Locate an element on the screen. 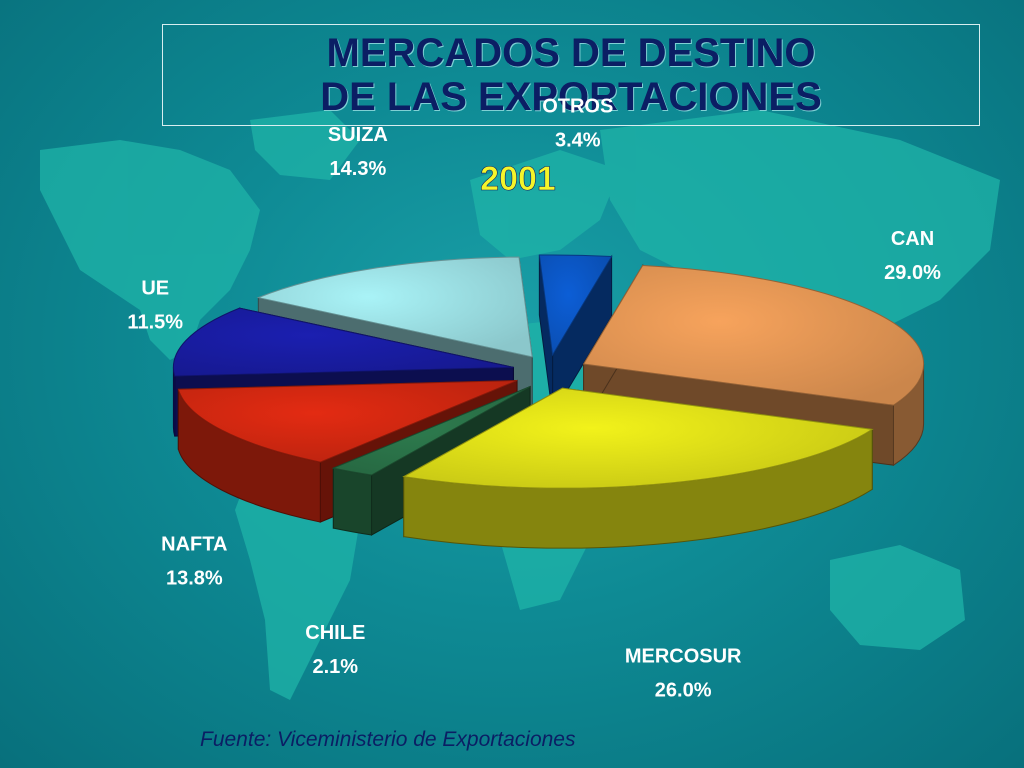 The width and height of the screenshot is (1024, 768). chart-title: 2001 is located at coordinates (518, 179).